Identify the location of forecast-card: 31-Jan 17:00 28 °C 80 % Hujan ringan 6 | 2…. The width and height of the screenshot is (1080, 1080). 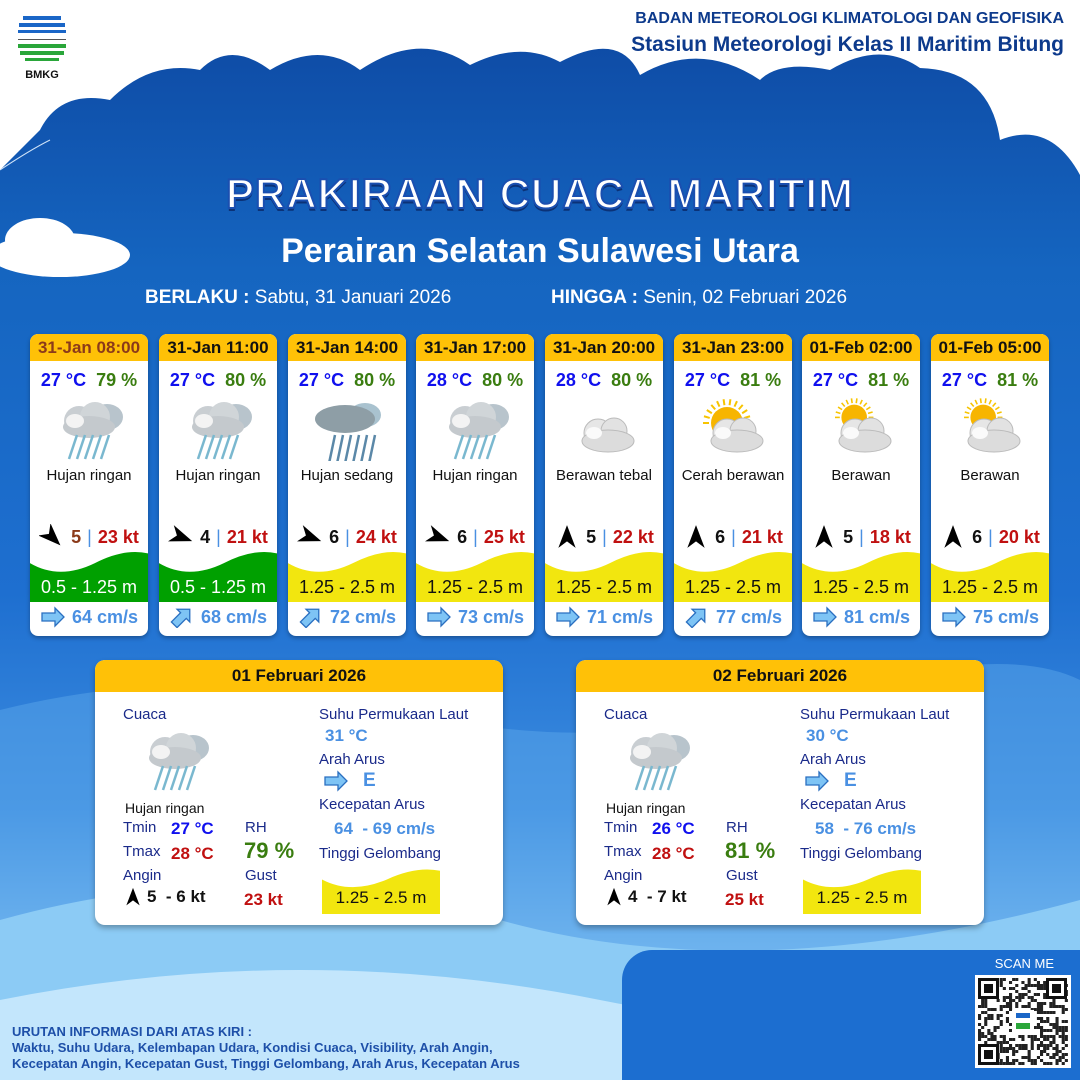
(475, 485).